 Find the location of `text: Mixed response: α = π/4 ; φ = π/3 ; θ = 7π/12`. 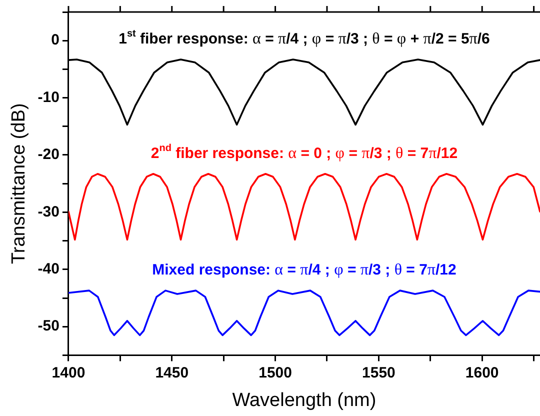

text: Mixed response: α = π/4 ; φ = π/3 ; θ = 7π/12 is located at coordinates (304, 270).